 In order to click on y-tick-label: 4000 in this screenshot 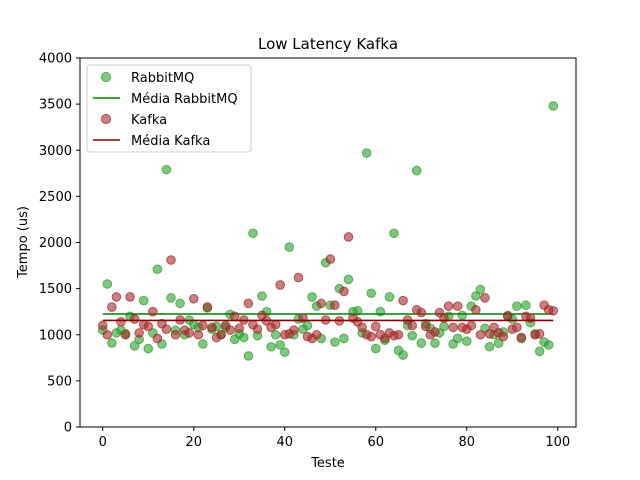, I will do `click(55, 59)`.